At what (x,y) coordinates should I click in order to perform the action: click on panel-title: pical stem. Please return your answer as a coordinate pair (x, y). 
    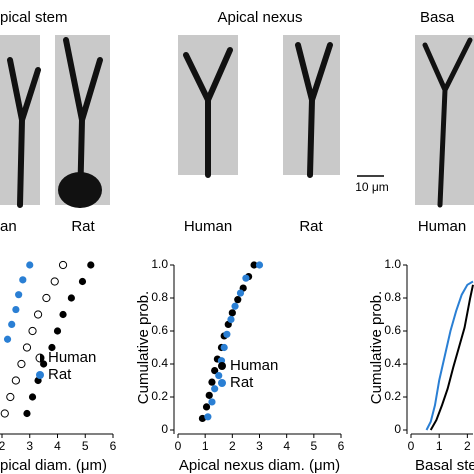
    Looking at the image, I should click on (34, 17).